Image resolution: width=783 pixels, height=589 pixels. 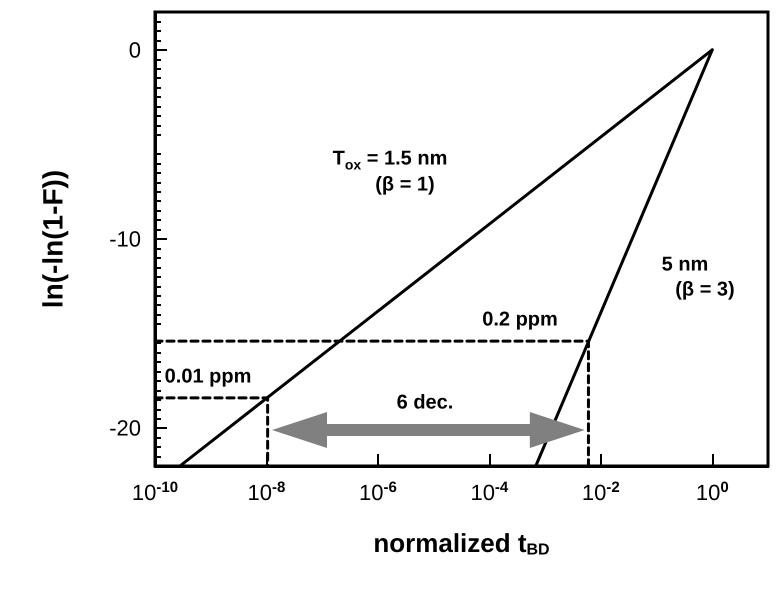 What do you see at coordinates (53, 239) in the screenshot?
I see `y-axis-title: ln(-ln(1-F))` at bounding box center [53, 239].